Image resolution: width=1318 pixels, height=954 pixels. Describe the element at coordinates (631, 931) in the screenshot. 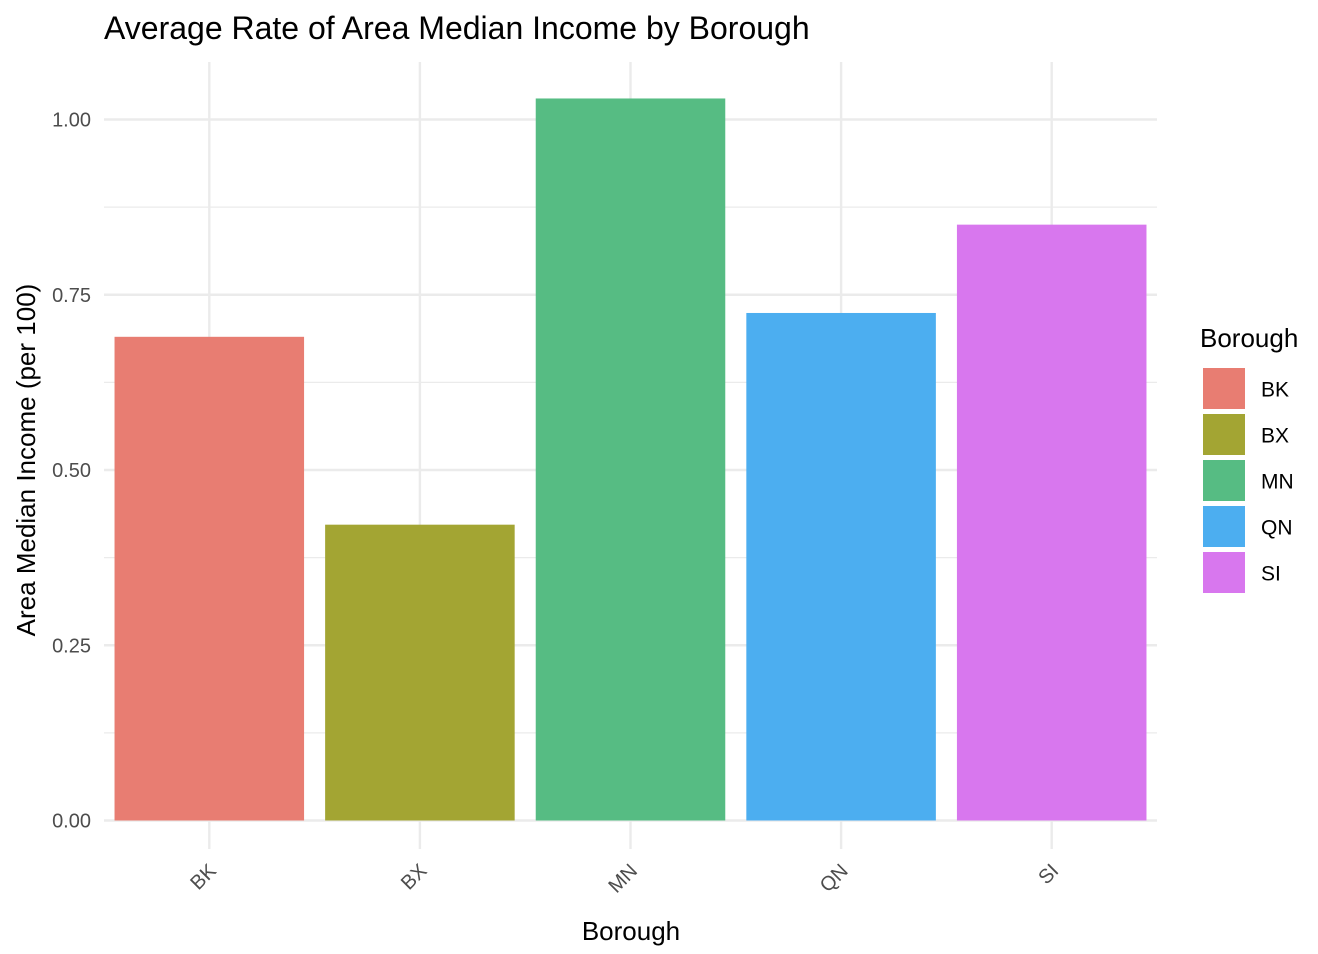

I see `x-axis-title: Borough` at that location.